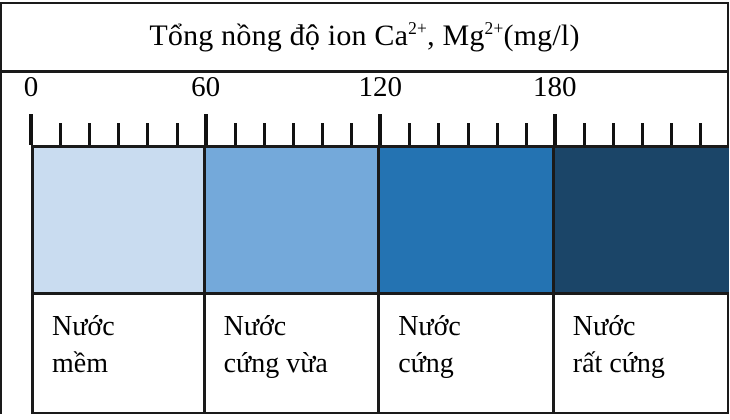 This screenshot has width=730, height=420. Describe the element at coordinates (380, 87) in the screenshot. I see `axis-tick-label: 120` at that location.